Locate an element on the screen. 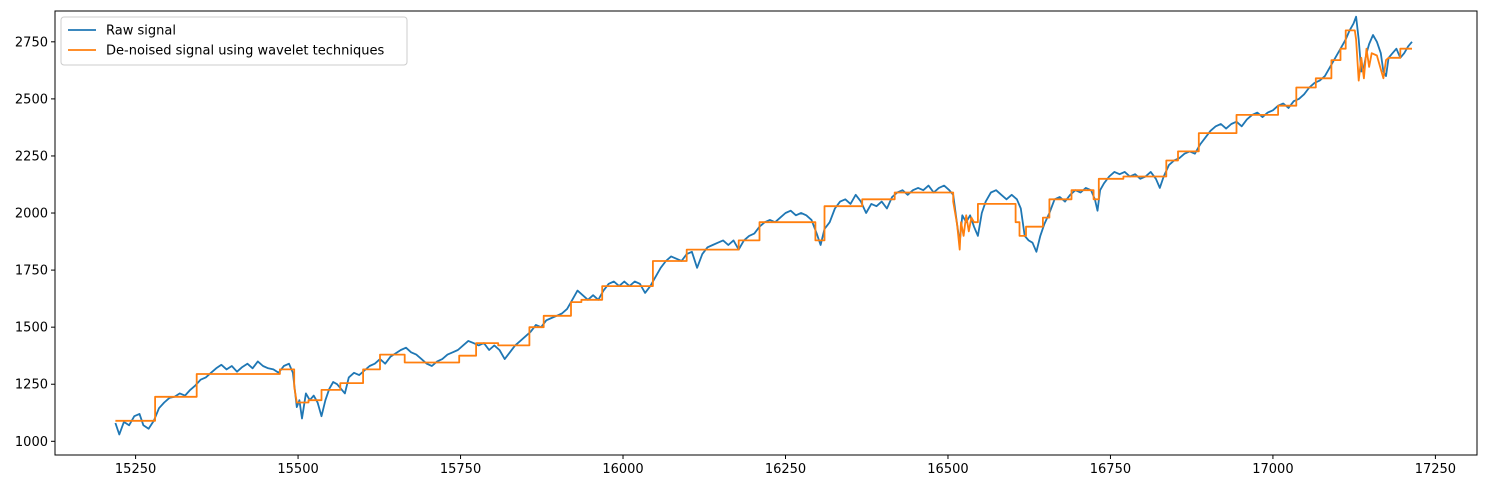  x-tick-label: 15250 is located at coordinates (135, 469).